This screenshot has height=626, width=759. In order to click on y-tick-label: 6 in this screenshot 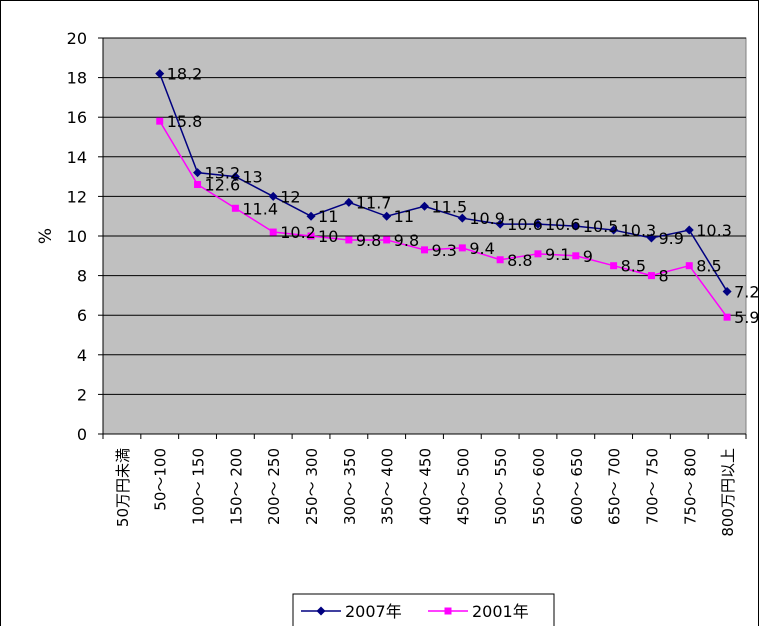, I will do `click(82, 315)`.